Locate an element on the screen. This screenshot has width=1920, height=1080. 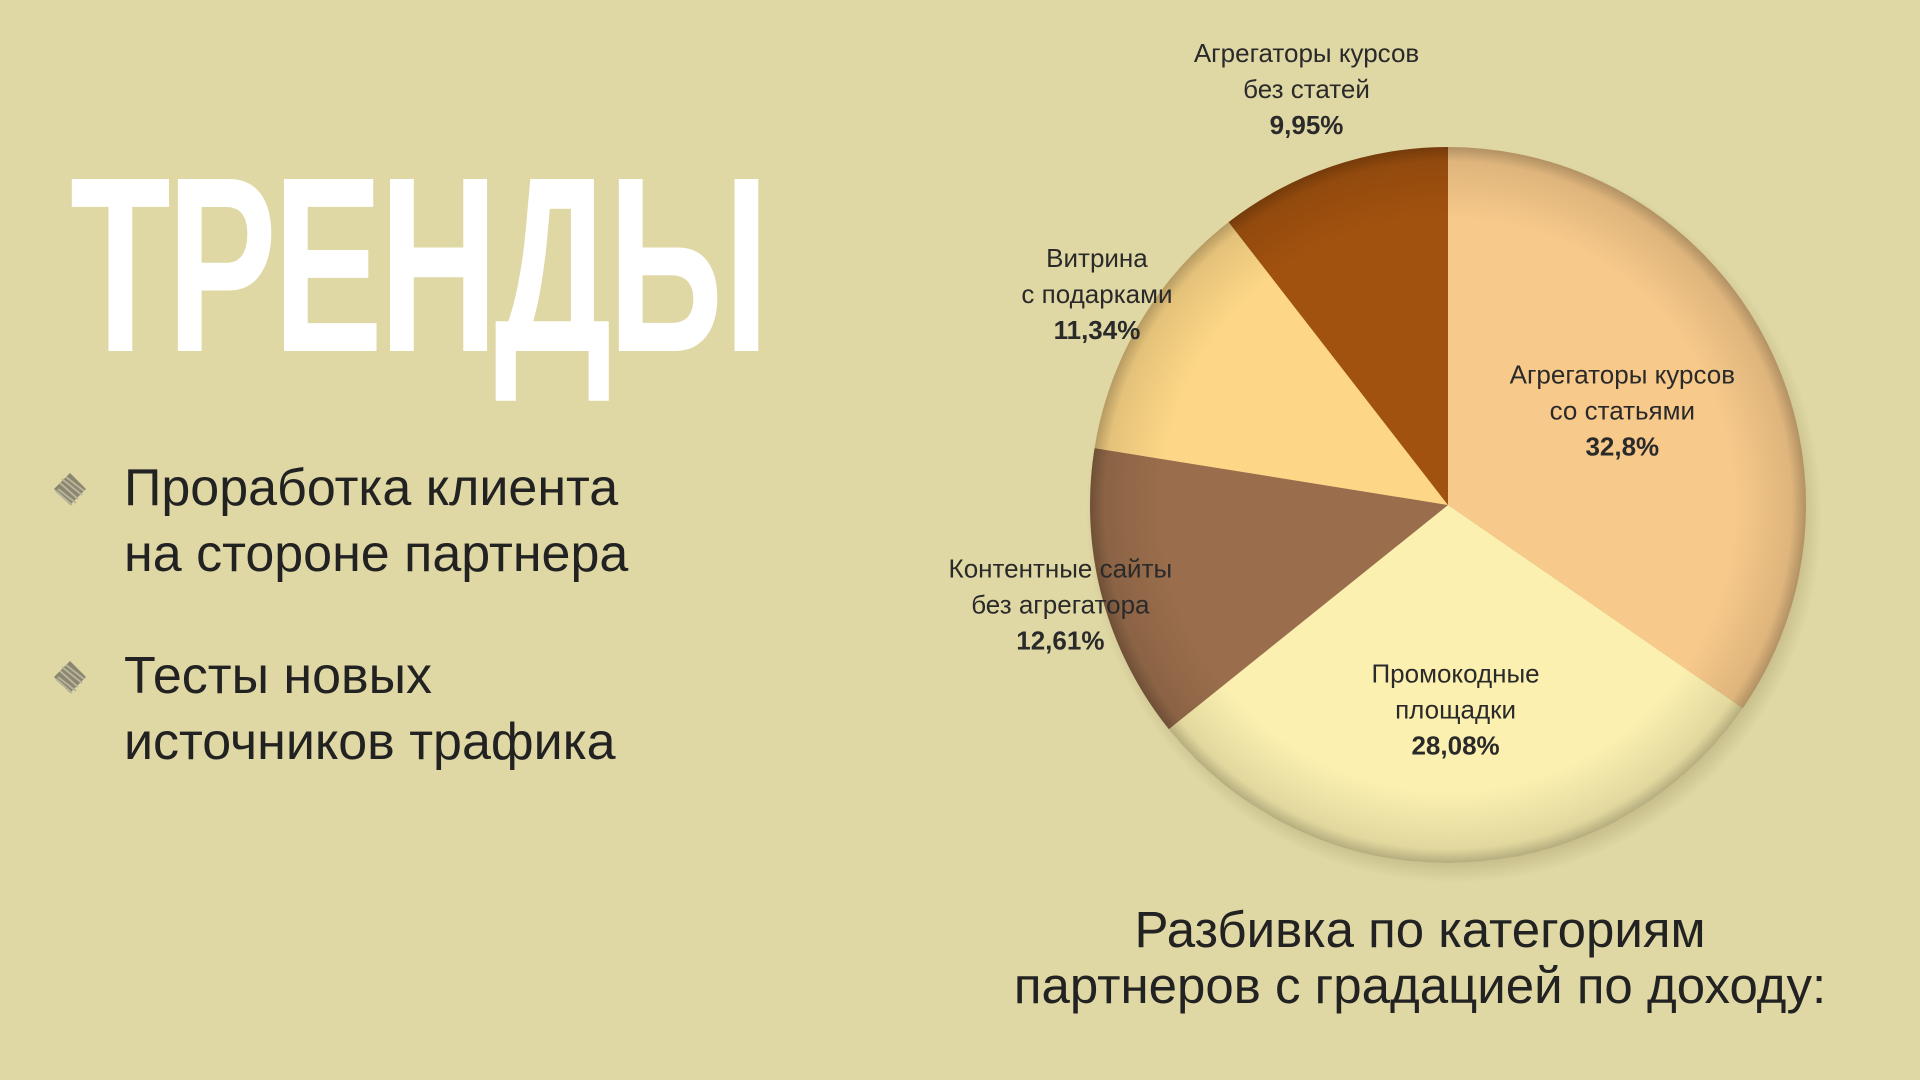
pie-slice-label: Контентные сайты без агрегатора 12,61% is located at coordinates (1061, 605).